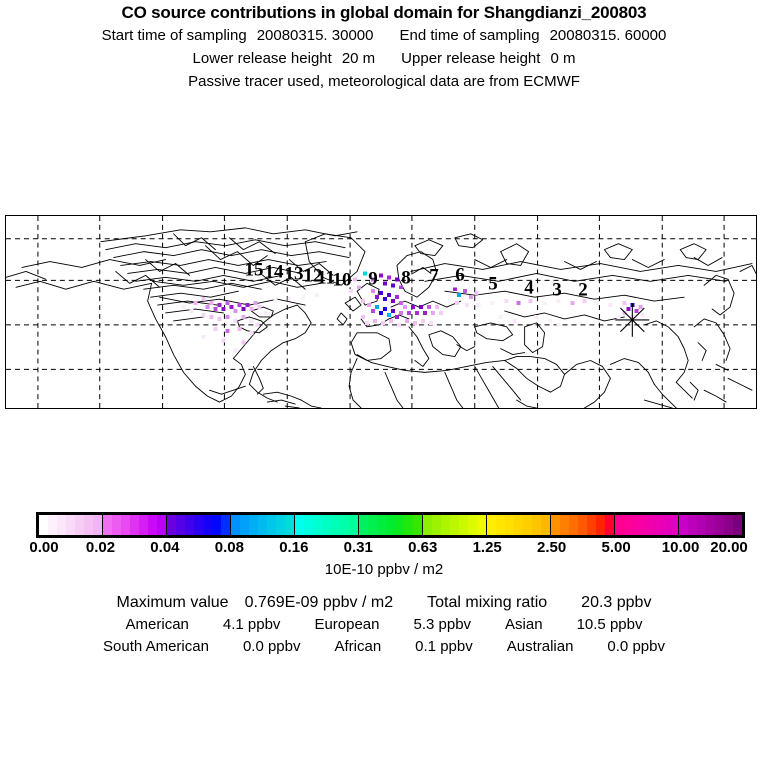 The height and width of the screenshot is (768, 768). Describe the element at coordinates (156, 646) in the screenshot. I see `region-name-south-american: South American` at that location.